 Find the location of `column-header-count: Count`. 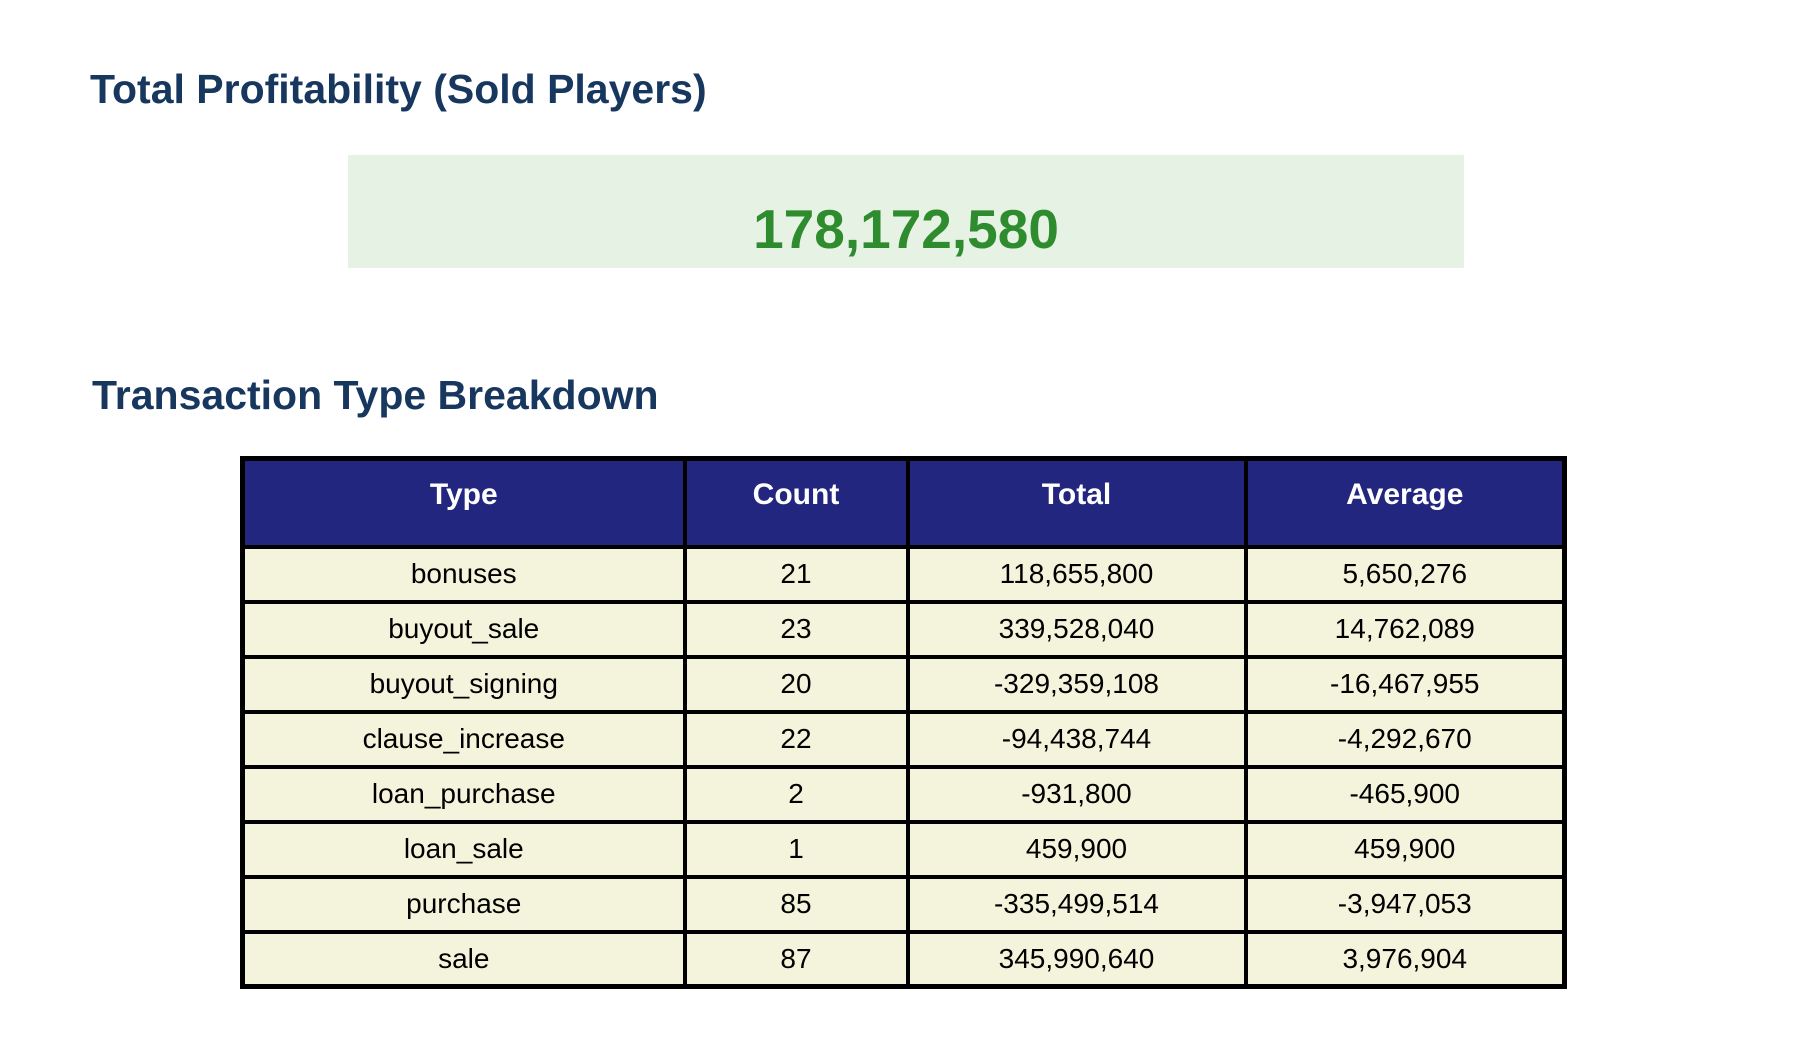

column-header-count: Count is located at coordinates (796, 502).